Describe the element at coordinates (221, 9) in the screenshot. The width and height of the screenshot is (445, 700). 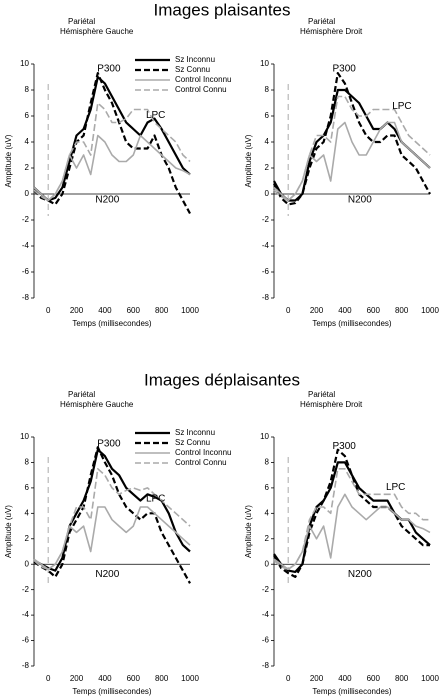
I see `section-title: Images plaisantes` at that location.